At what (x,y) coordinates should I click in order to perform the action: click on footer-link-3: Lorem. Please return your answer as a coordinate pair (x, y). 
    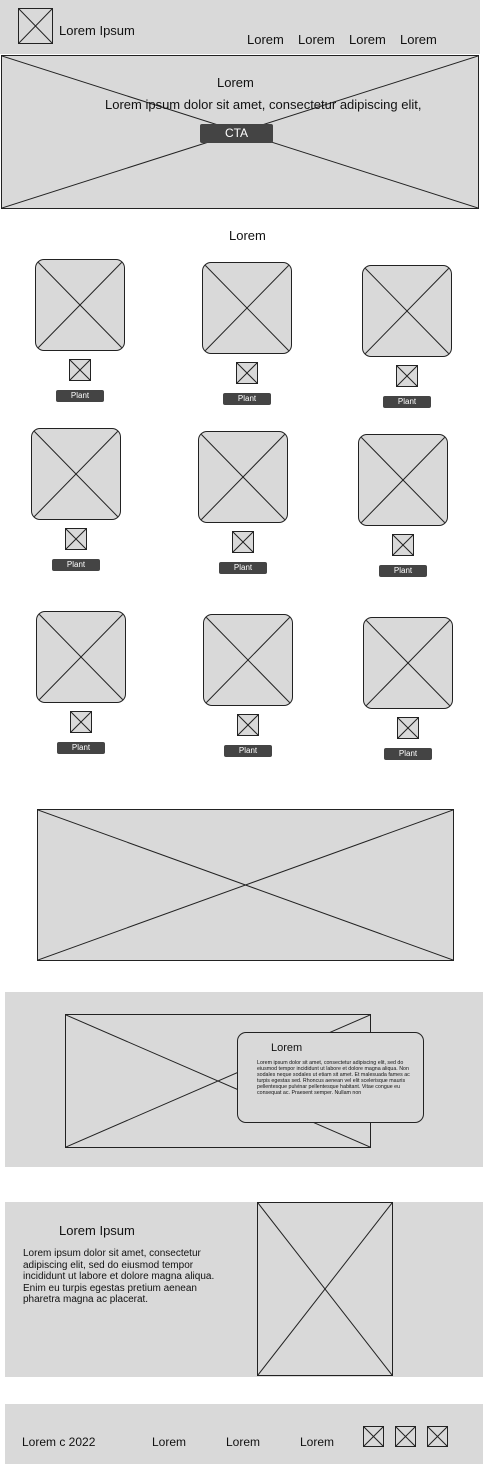
    Looking at the image, I should click on (317, 1442).